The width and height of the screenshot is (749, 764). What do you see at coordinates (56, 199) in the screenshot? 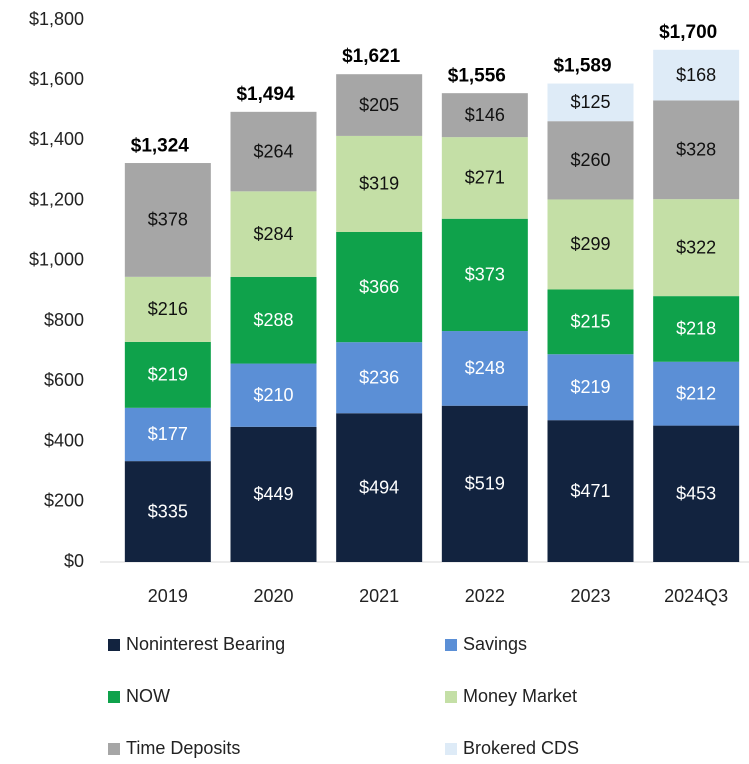
I see `y-tick-label: $1,200` at bounding box center [56, 199].